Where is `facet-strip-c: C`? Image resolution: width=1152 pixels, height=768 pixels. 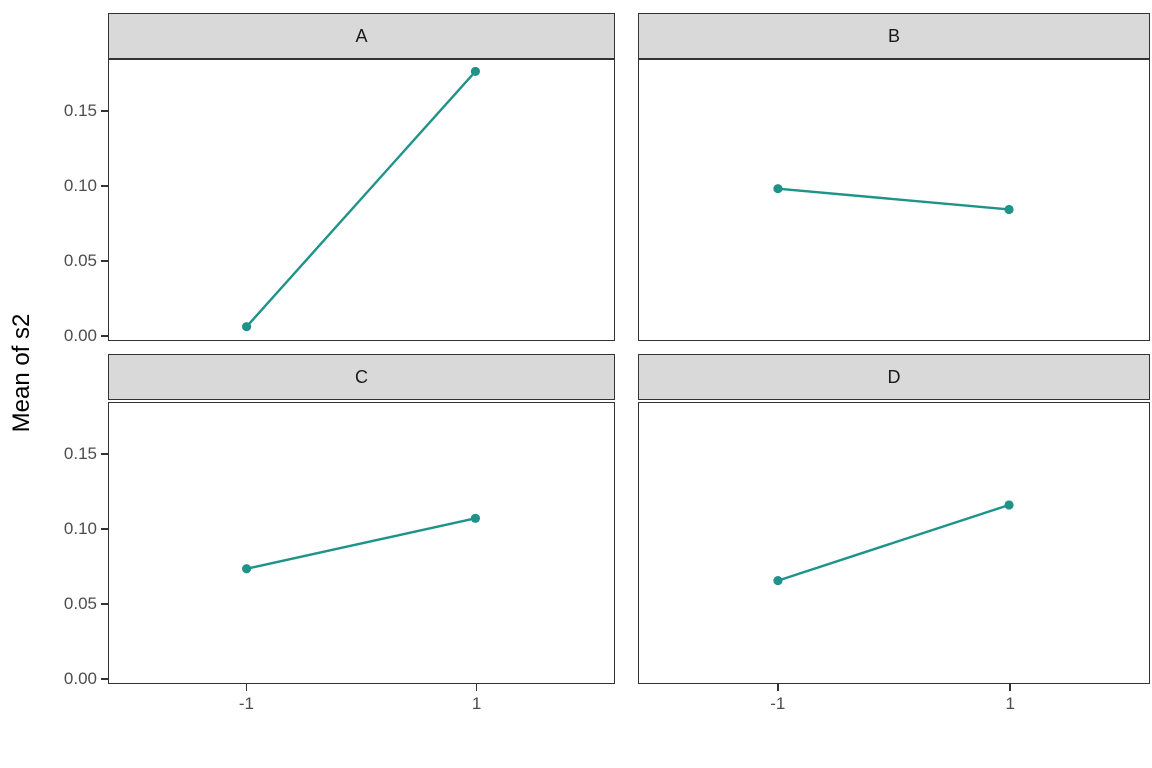 facet-strip-c: C is located at coordinates (361, 377).